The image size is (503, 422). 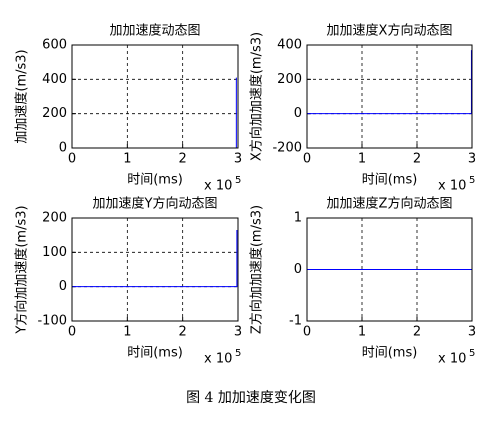 What do you see at coordinates (287, 148) in the screenshot?
I see `y-tick-label: -200` at bounding box center [287, 148].